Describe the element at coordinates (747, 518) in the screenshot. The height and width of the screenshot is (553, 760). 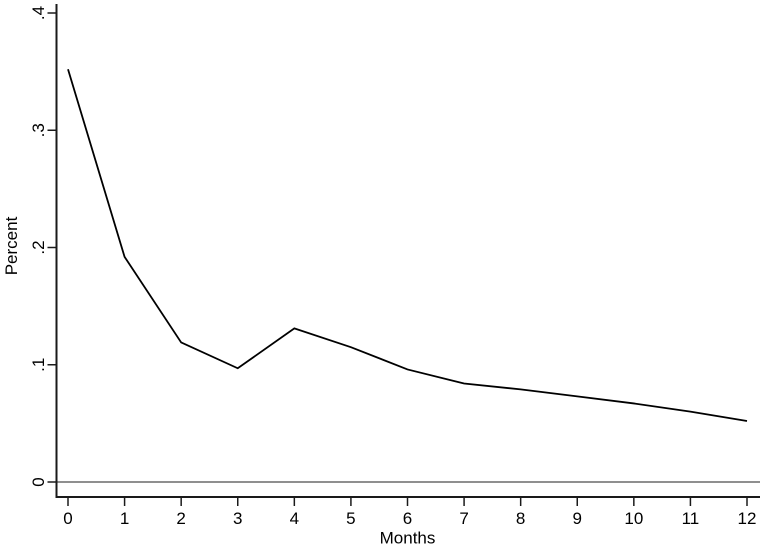
I see `x-tick-label: 12` at that location.